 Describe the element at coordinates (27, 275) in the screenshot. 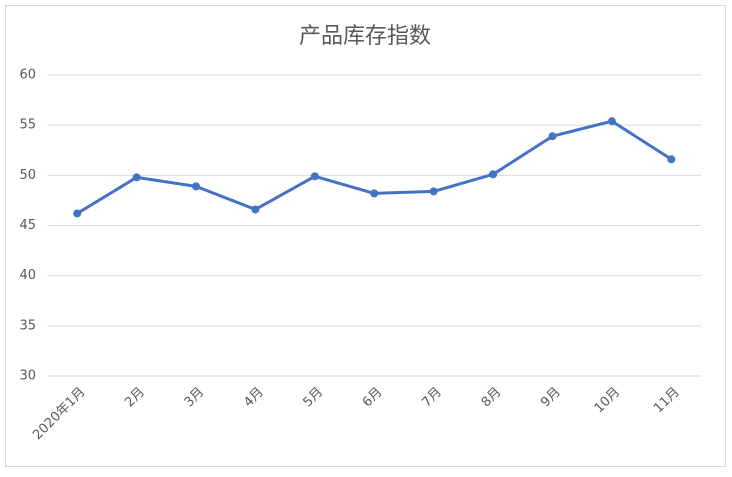

I see `y-tick-label: 40` at that location.